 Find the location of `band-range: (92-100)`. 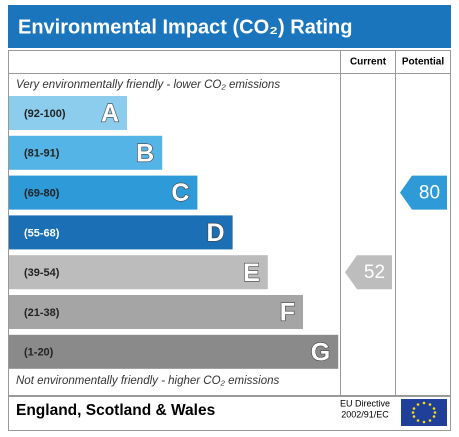

band-range: (92-100) is located at coordinates (45, 114).